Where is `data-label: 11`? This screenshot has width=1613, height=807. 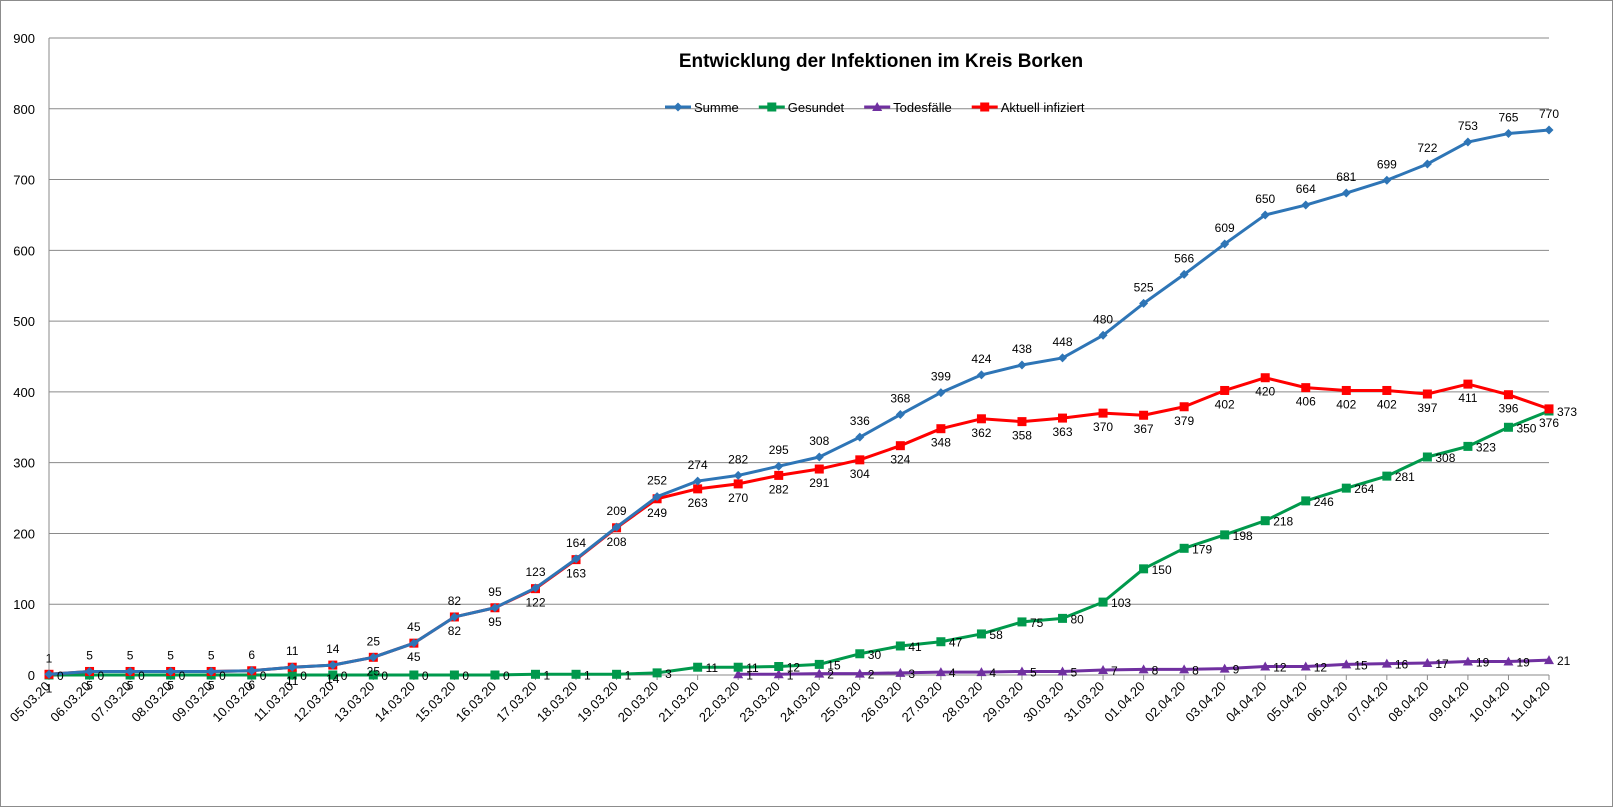 data-label: 11 is located at coordinates (712, 668).